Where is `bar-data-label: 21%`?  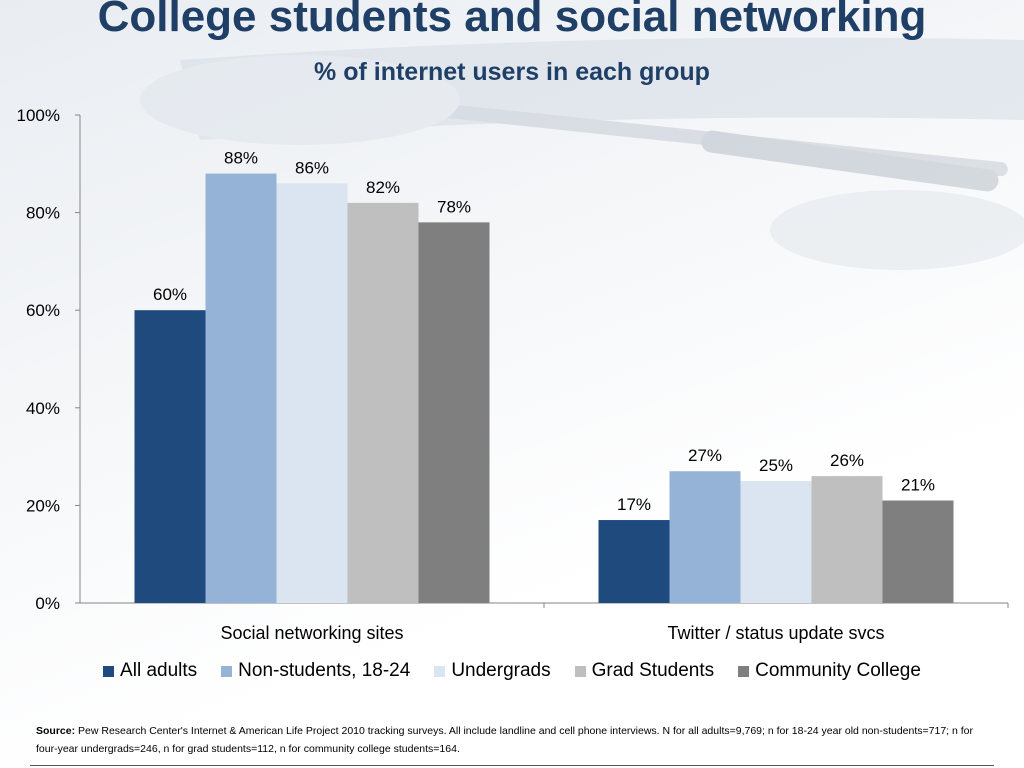 bar-data-label: 21% is located at coordinates (918, 485).